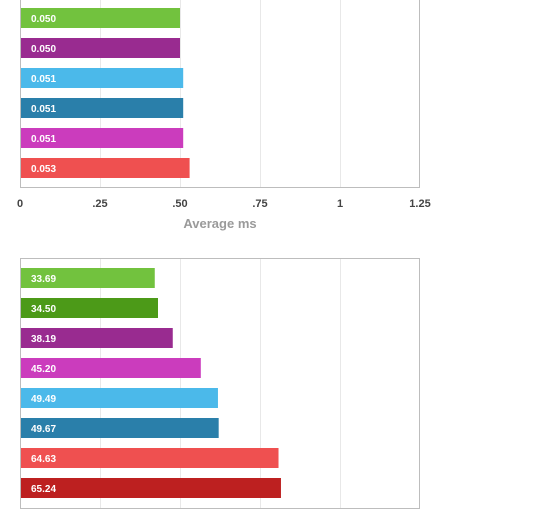  Describe the element at coordinates (43, 459) in the screenshot. I see `chart2-bar-label: 64.63` at that location.